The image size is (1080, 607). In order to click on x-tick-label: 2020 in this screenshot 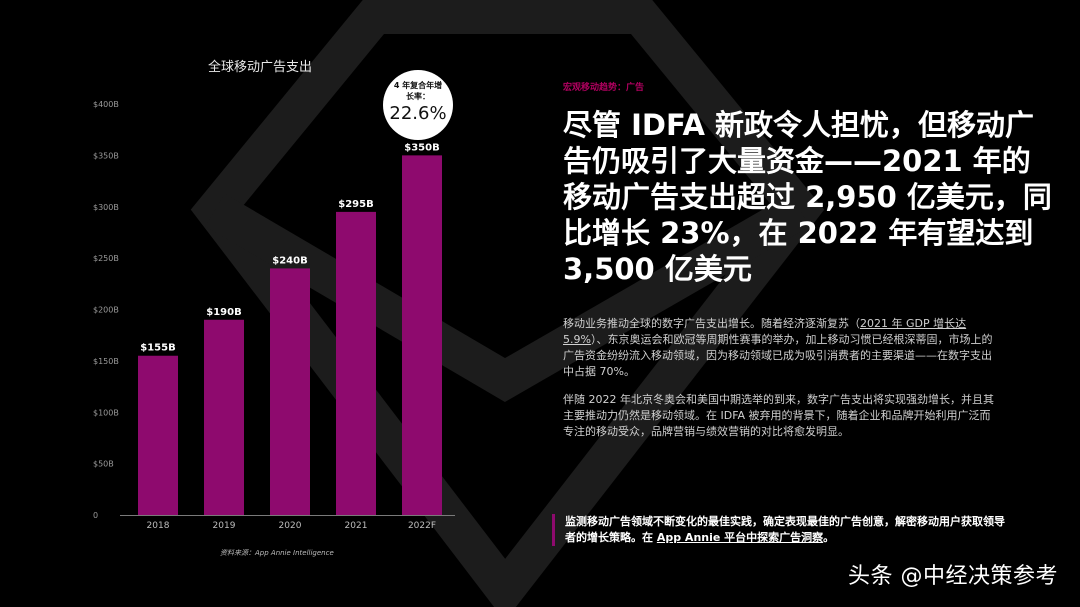, I will do `click(290, 526)`.